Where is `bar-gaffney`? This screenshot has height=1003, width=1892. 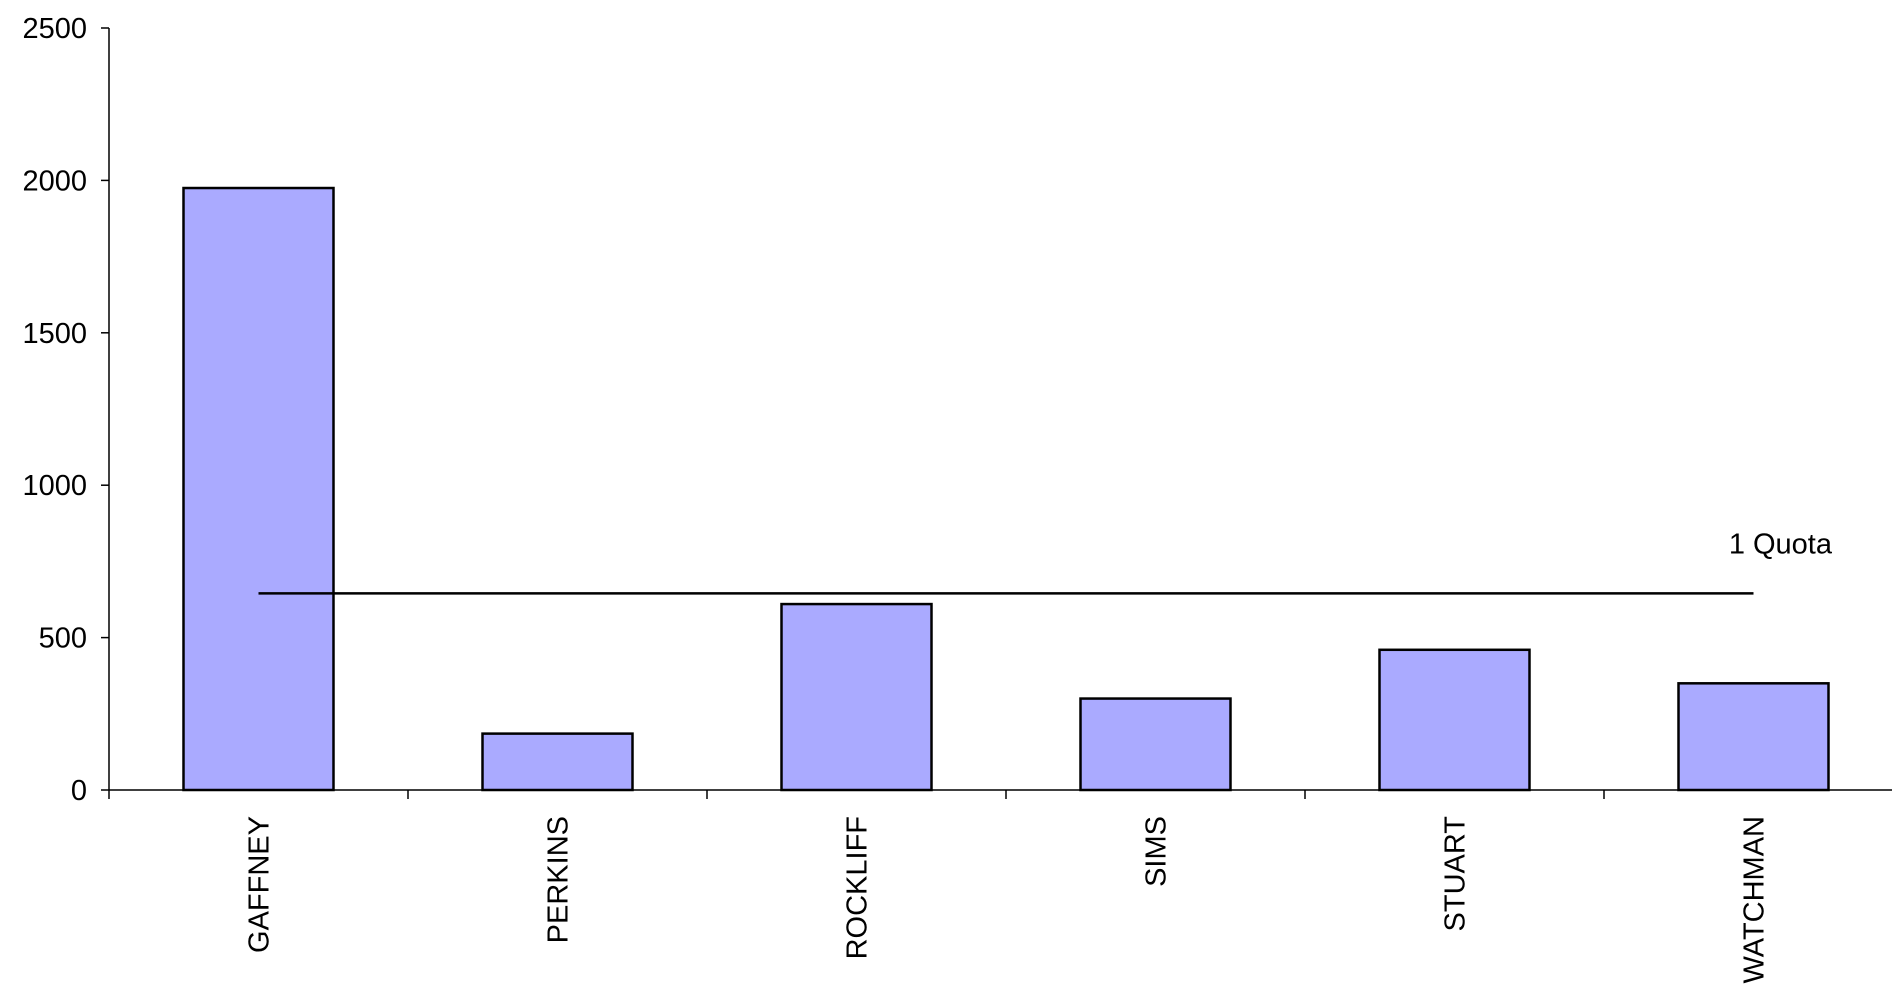
bar-gaffney is located at coordinates (258, 489).